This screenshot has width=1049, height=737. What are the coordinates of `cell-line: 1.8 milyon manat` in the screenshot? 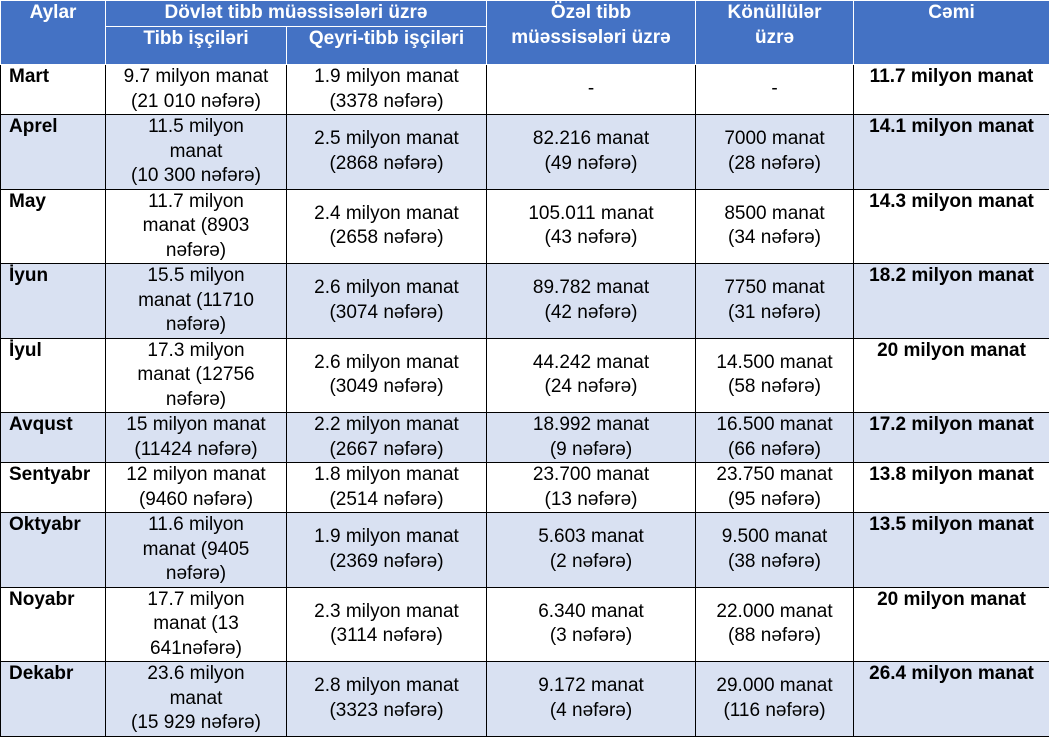 It's located at (386, 475).